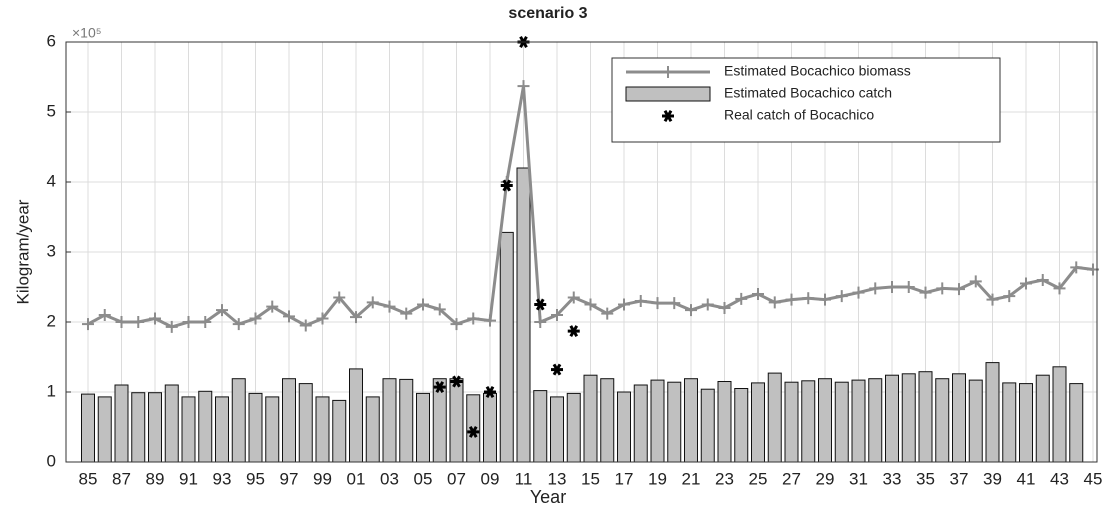 The height and width of the screenshot is (510, 1113). I want to click on legend-label: Estimated Bocachico catch, so click(808, 93).